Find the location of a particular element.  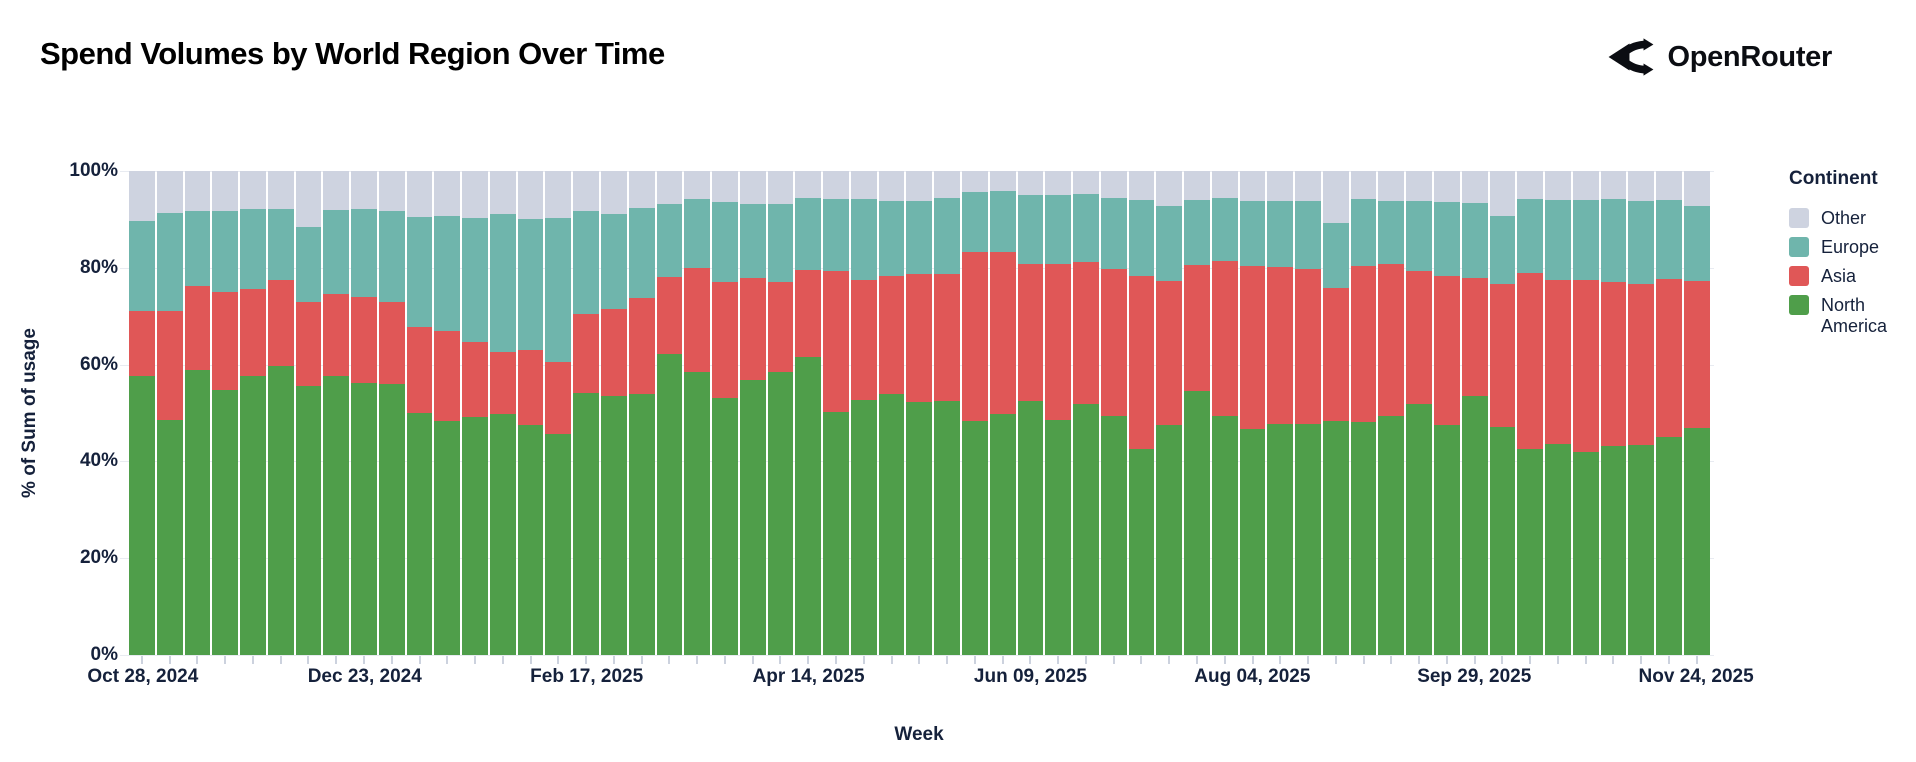

bar-nov-10-2025 is located at coordinates (1641, 413).